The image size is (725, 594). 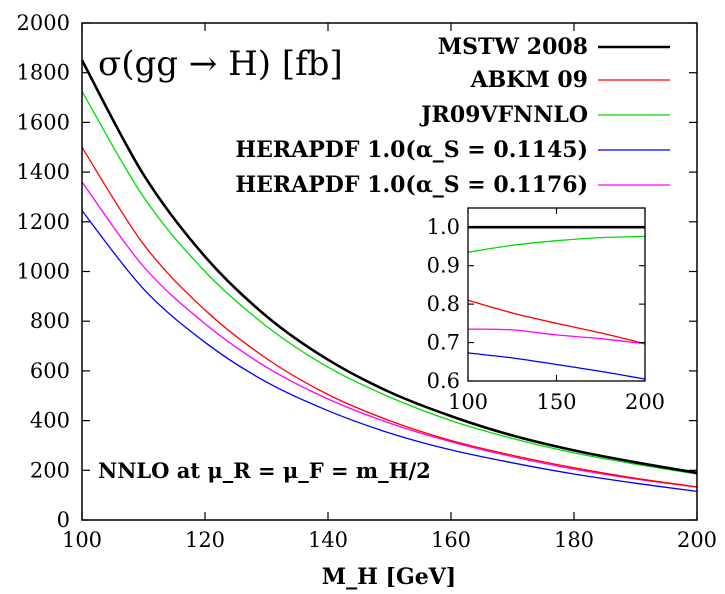 I want to click on x-tick-label: 200, so click(x=697, y=540).